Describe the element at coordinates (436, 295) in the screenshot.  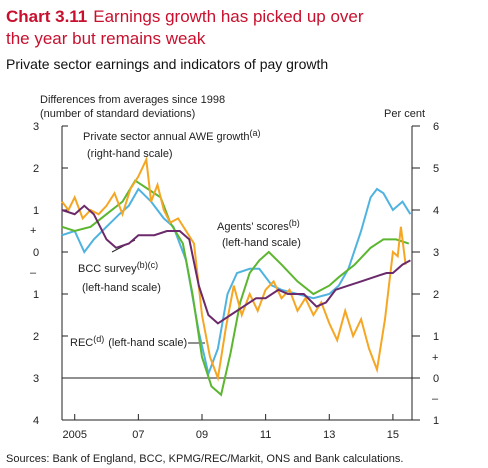
I see `y2-tick-label: 2` at that location.